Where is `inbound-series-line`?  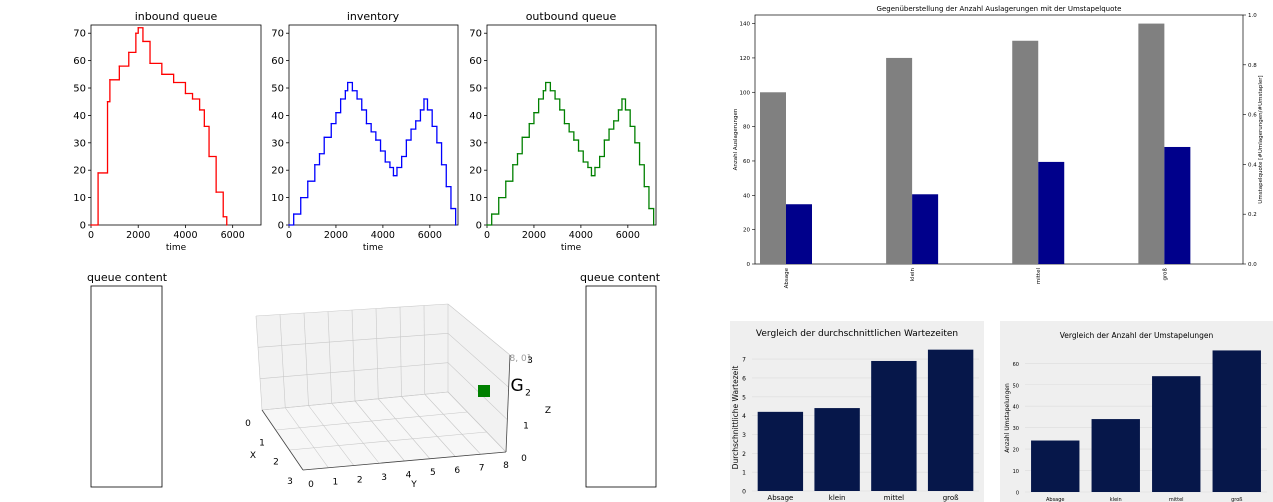
inbound-series-line is located at coordinates (159, 126).